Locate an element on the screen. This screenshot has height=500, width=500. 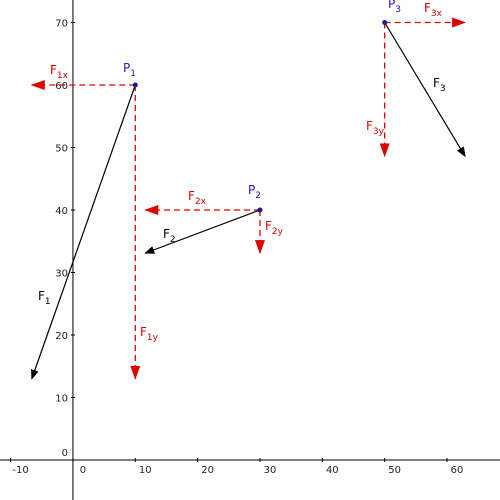
force-label: F1 is located at coordinates (44, 298).